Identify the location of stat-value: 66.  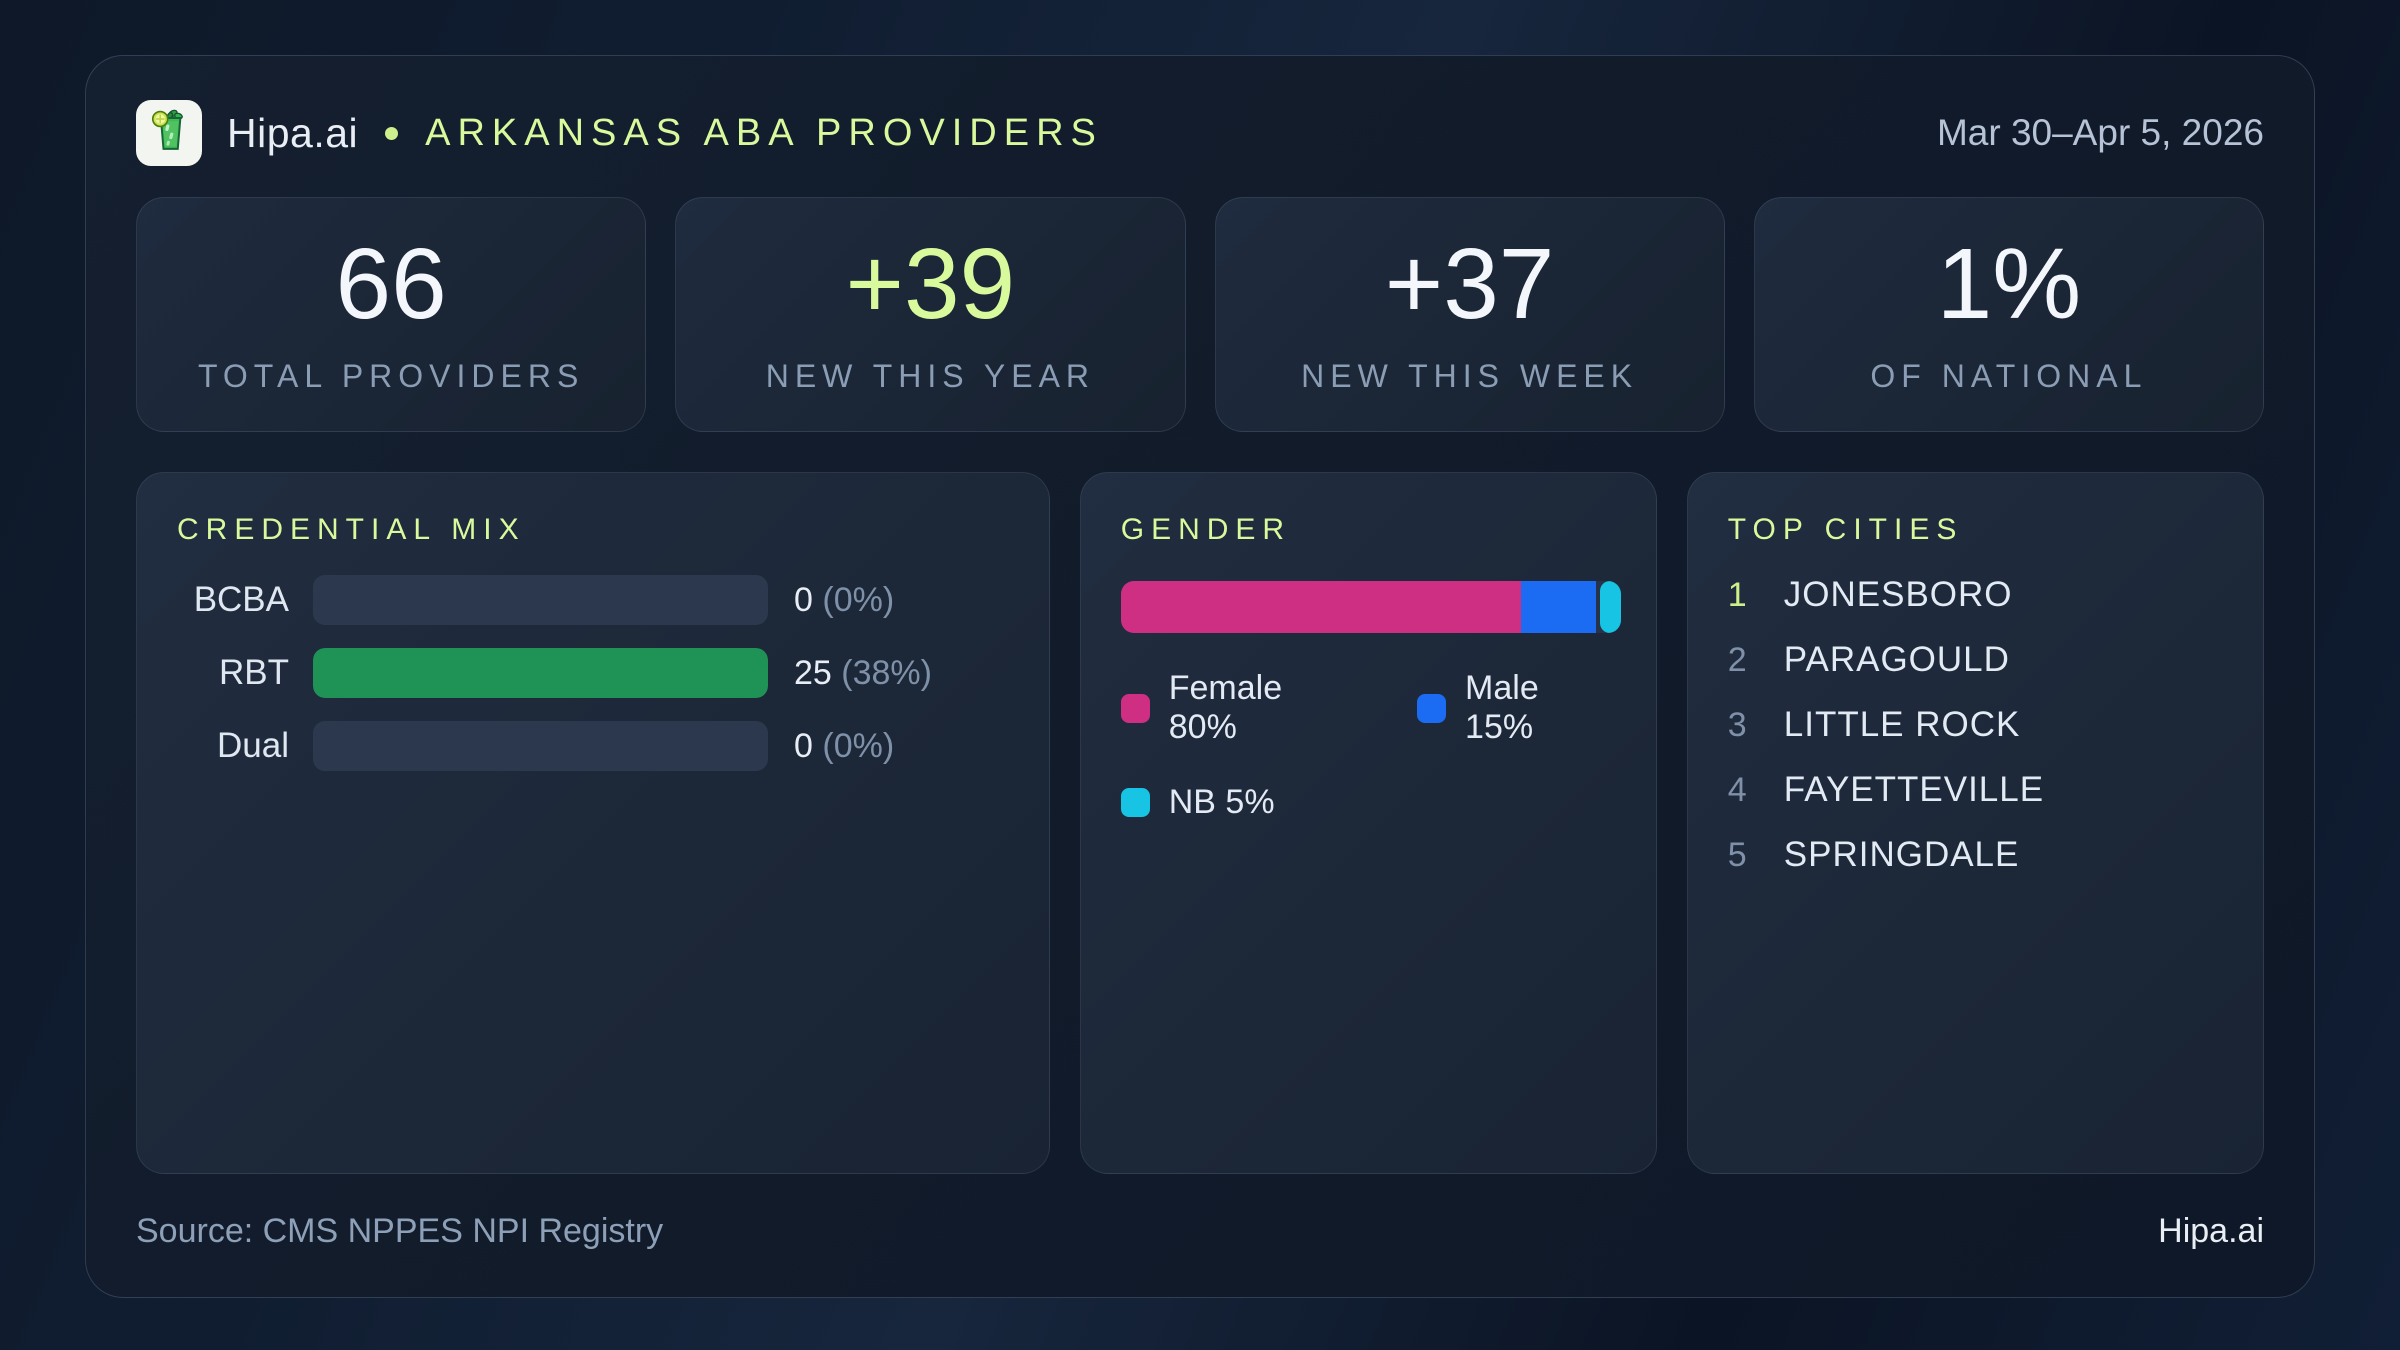
(391, 284).